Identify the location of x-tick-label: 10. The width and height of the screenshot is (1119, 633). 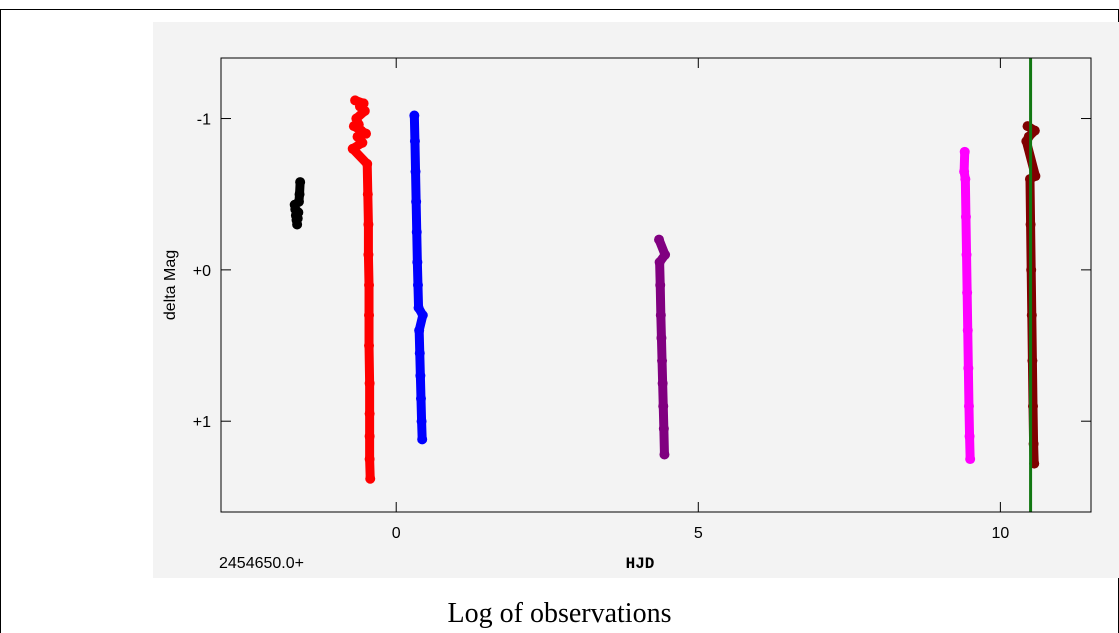
(1000, 533).